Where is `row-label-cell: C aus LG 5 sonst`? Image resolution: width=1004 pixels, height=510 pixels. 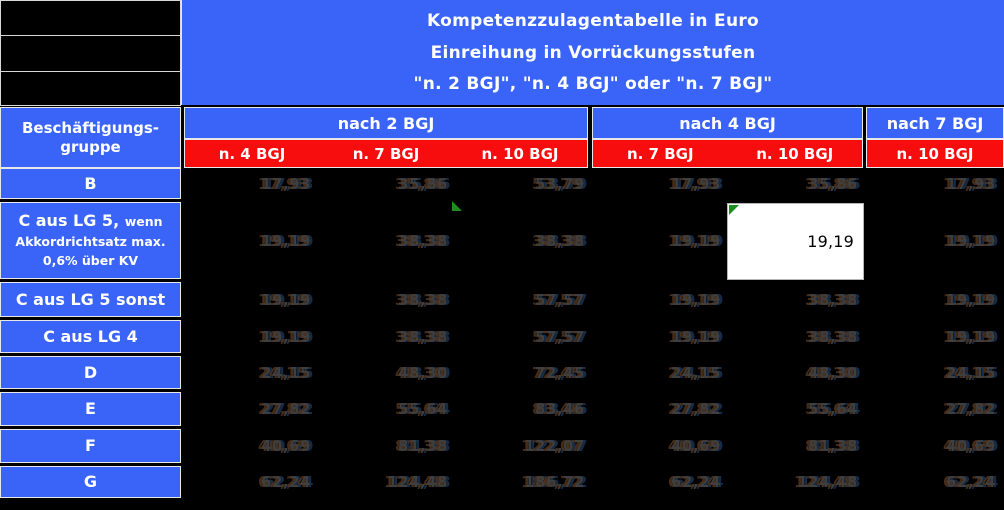 row-label-cell: C aus LG 5 sonst is located at coordinates (90, 299).